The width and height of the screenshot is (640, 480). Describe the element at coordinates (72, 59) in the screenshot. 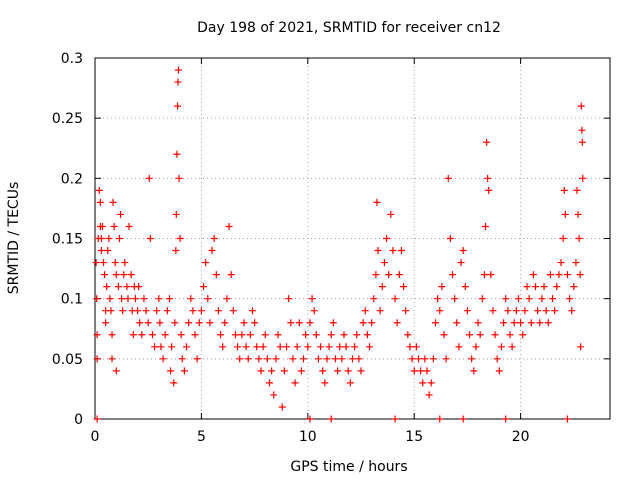

I see `y-tick-label: 0.3` at that location.